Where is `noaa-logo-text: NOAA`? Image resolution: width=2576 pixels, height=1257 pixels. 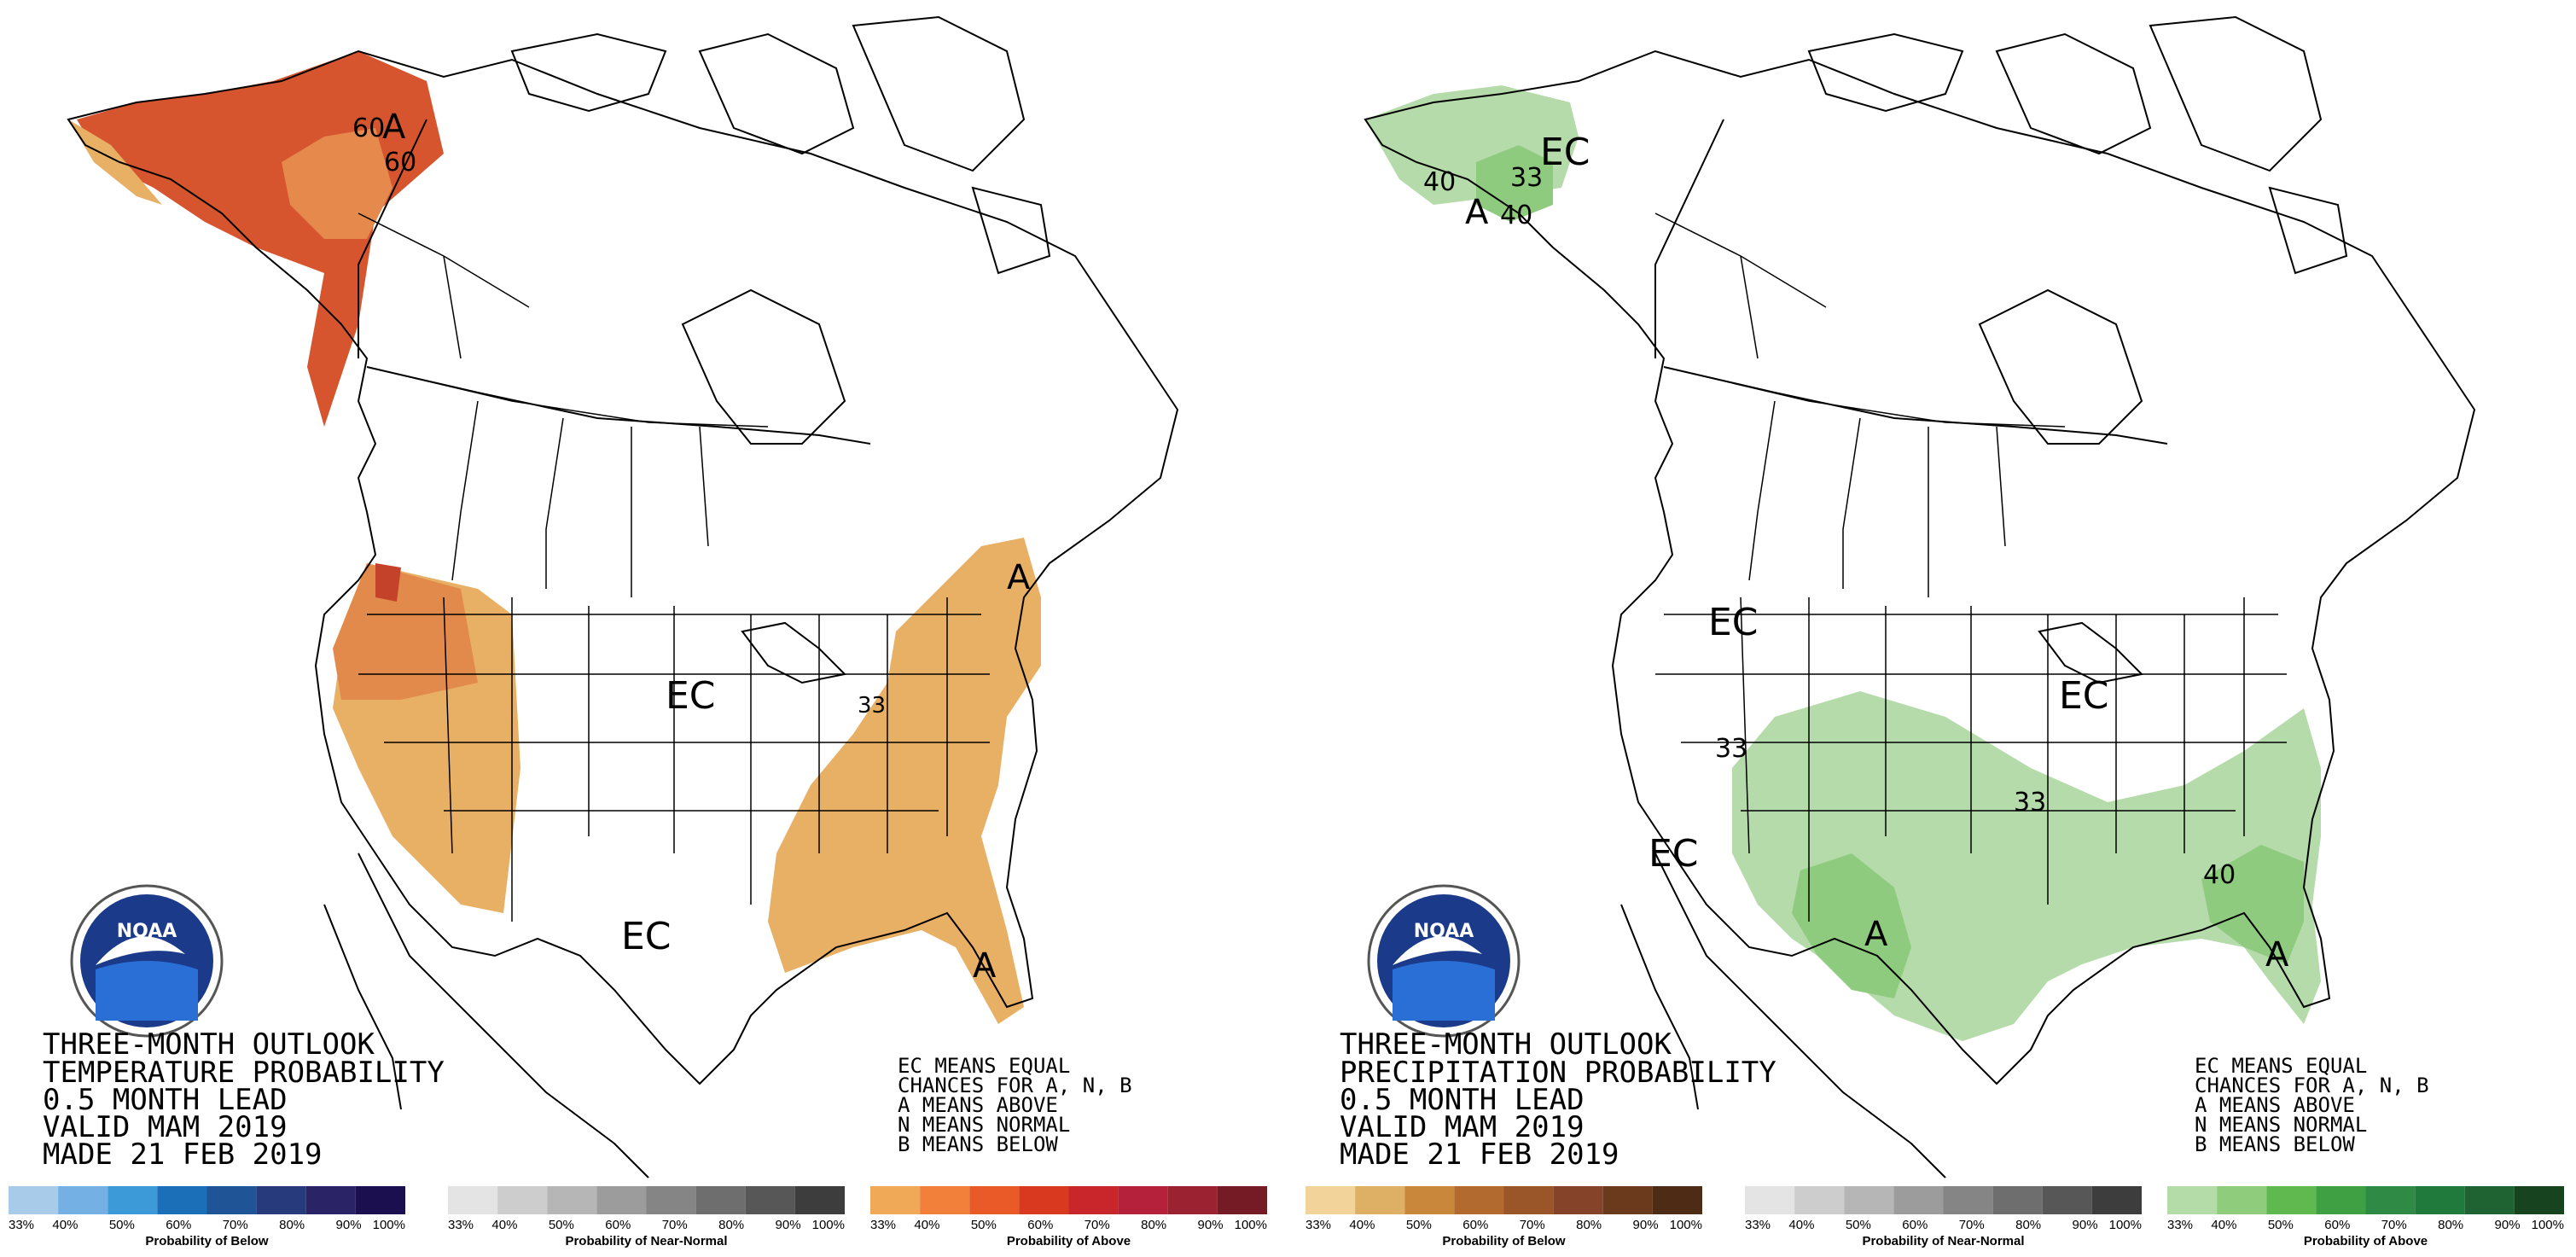
noaa-logo-text: NOAA is located at coordinates (1444, 931).